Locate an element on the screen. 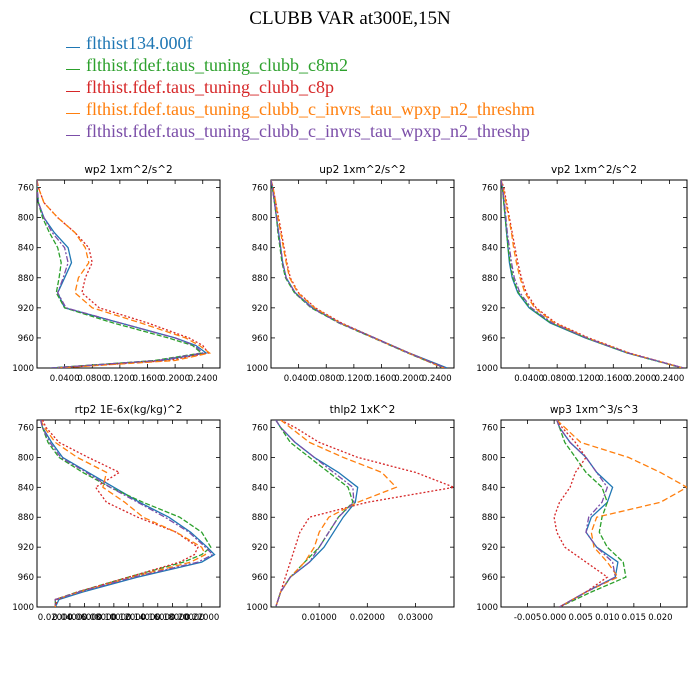 The width and height of the screenshot is (700, 700). x-tick-label: 0.08000 is located at coordinates (99, 618).